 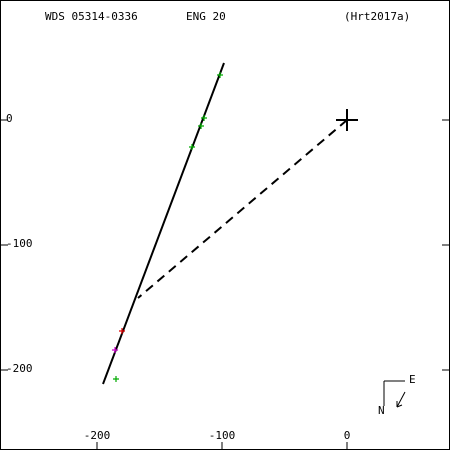 I want to click on compass: N E, so click(x=397, y=395).